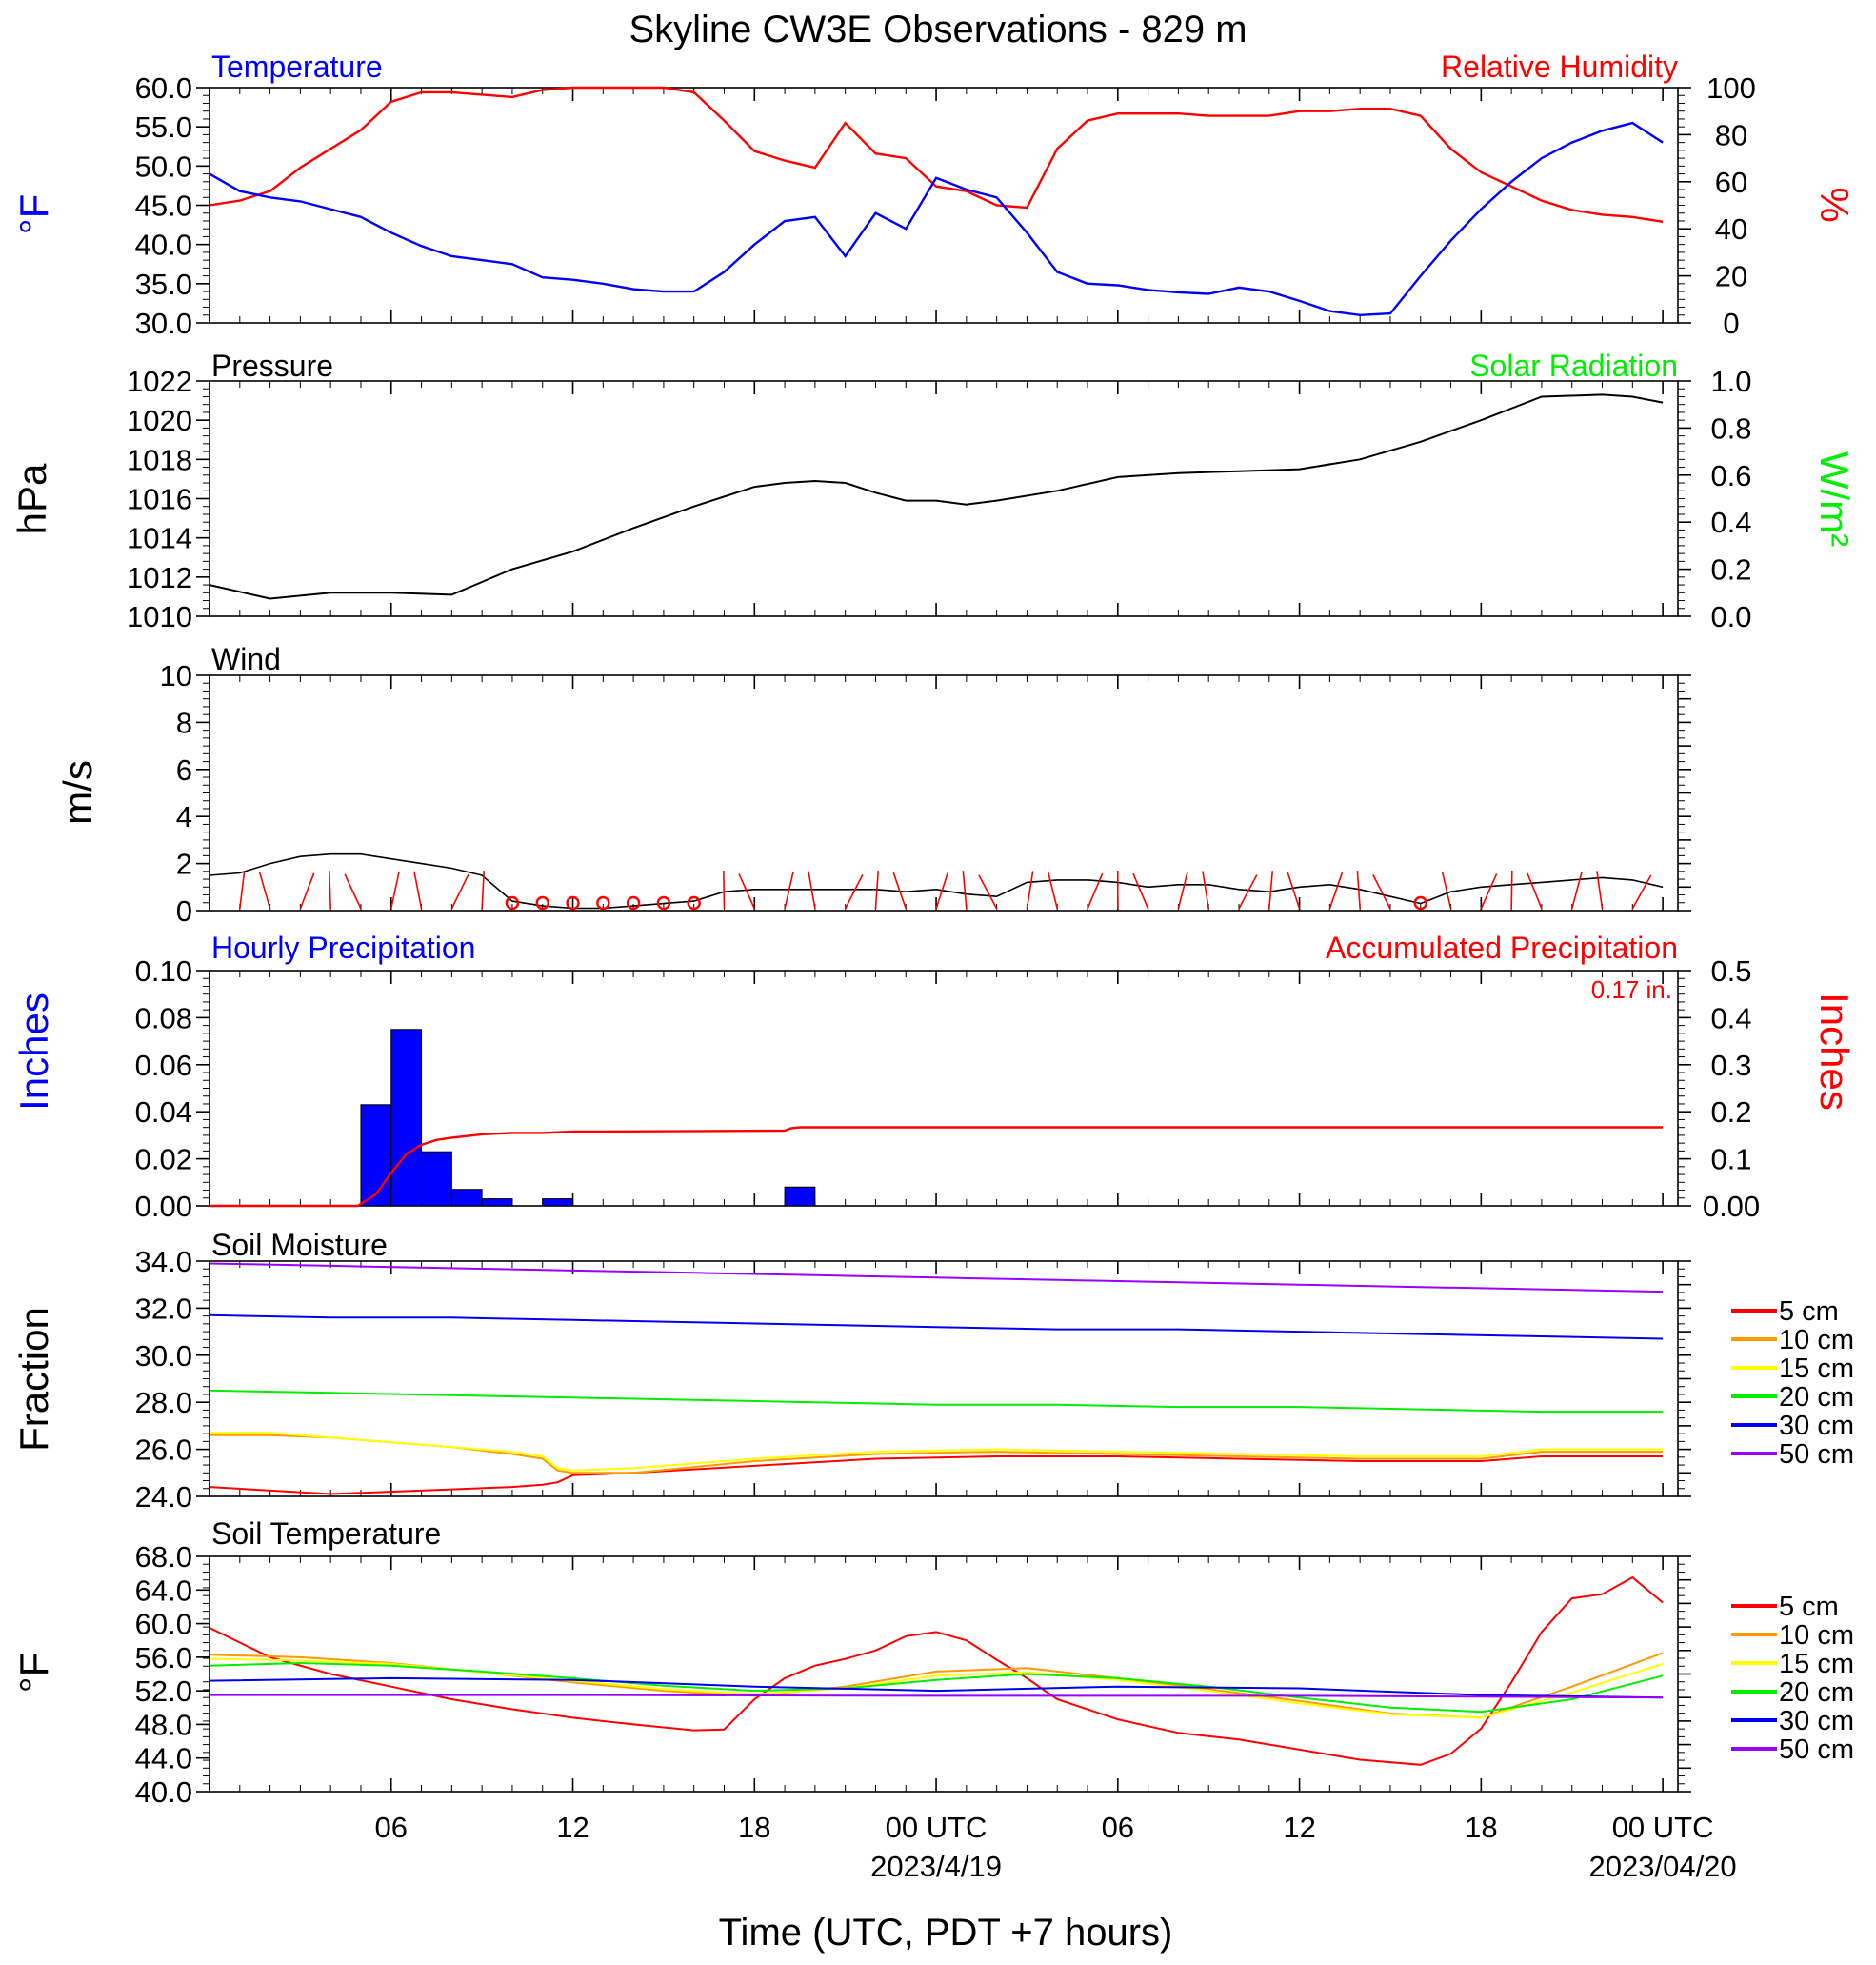  What do you see at coordinates (163, 1450) in the screenshot?
I see `y-tick-label: 26.0` at bounding box center [163, 1450].